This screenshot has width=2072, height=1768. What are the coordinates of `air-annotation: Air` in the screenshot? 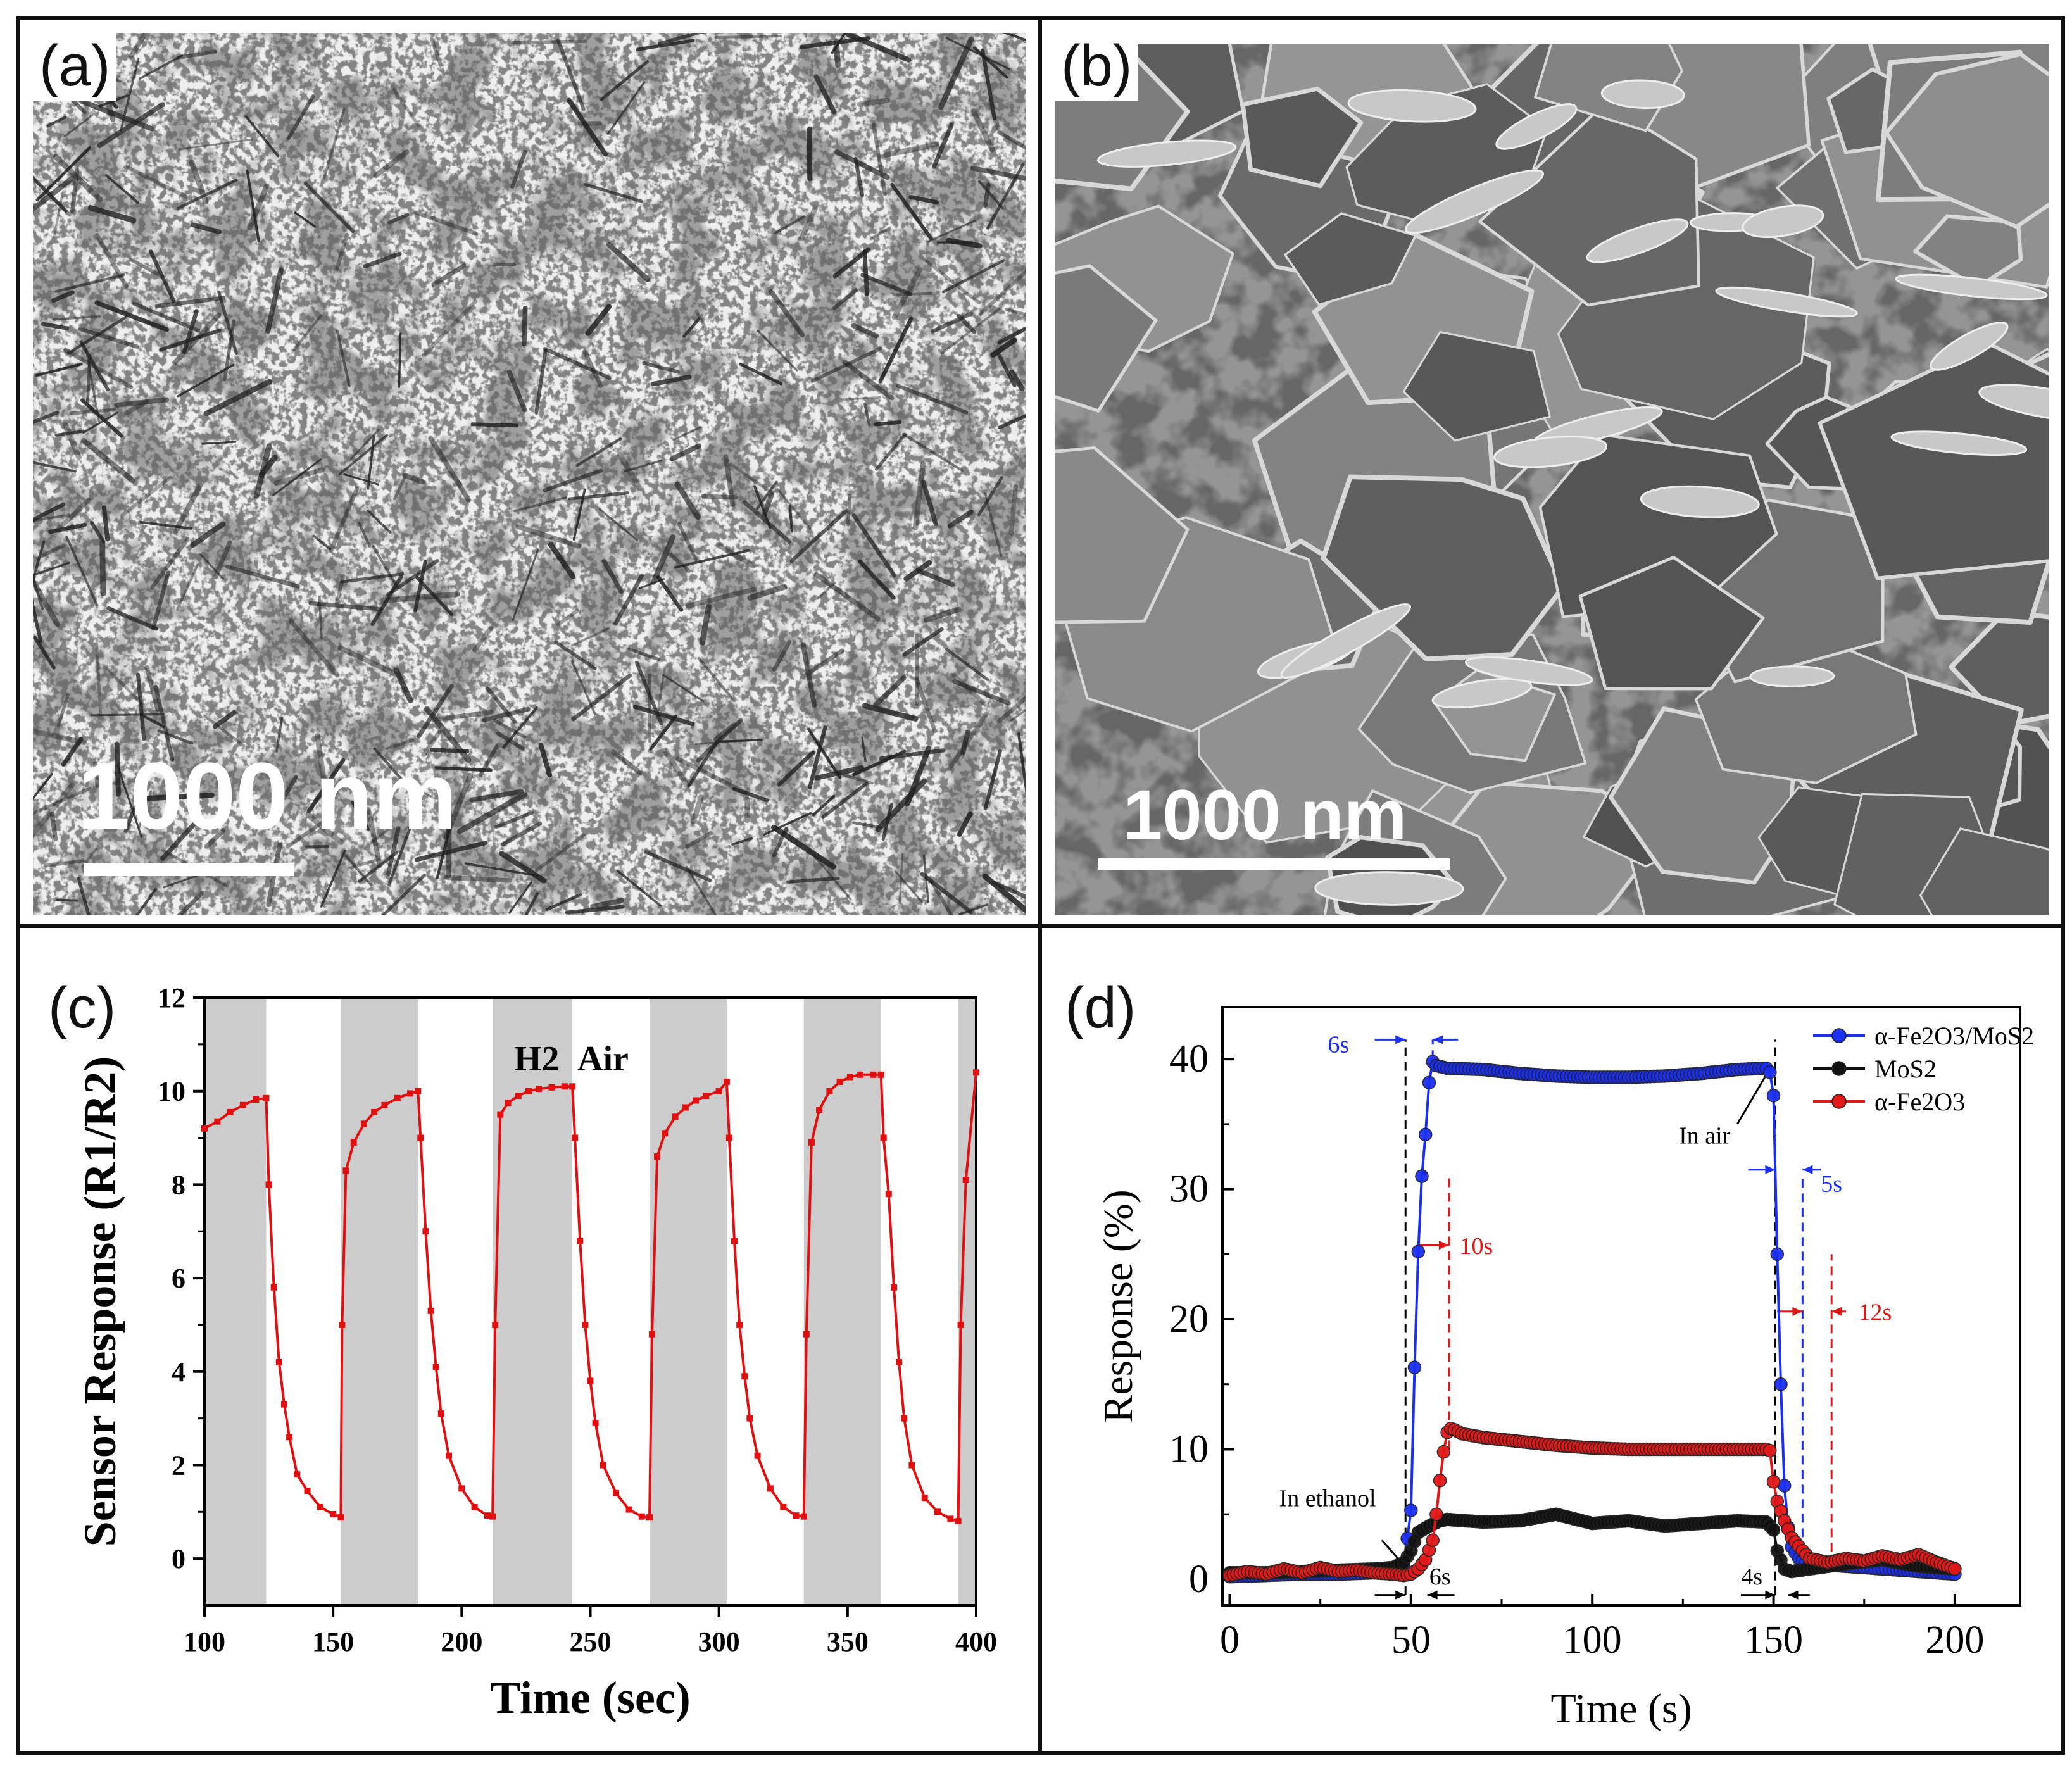 It's located at (603, 1059).